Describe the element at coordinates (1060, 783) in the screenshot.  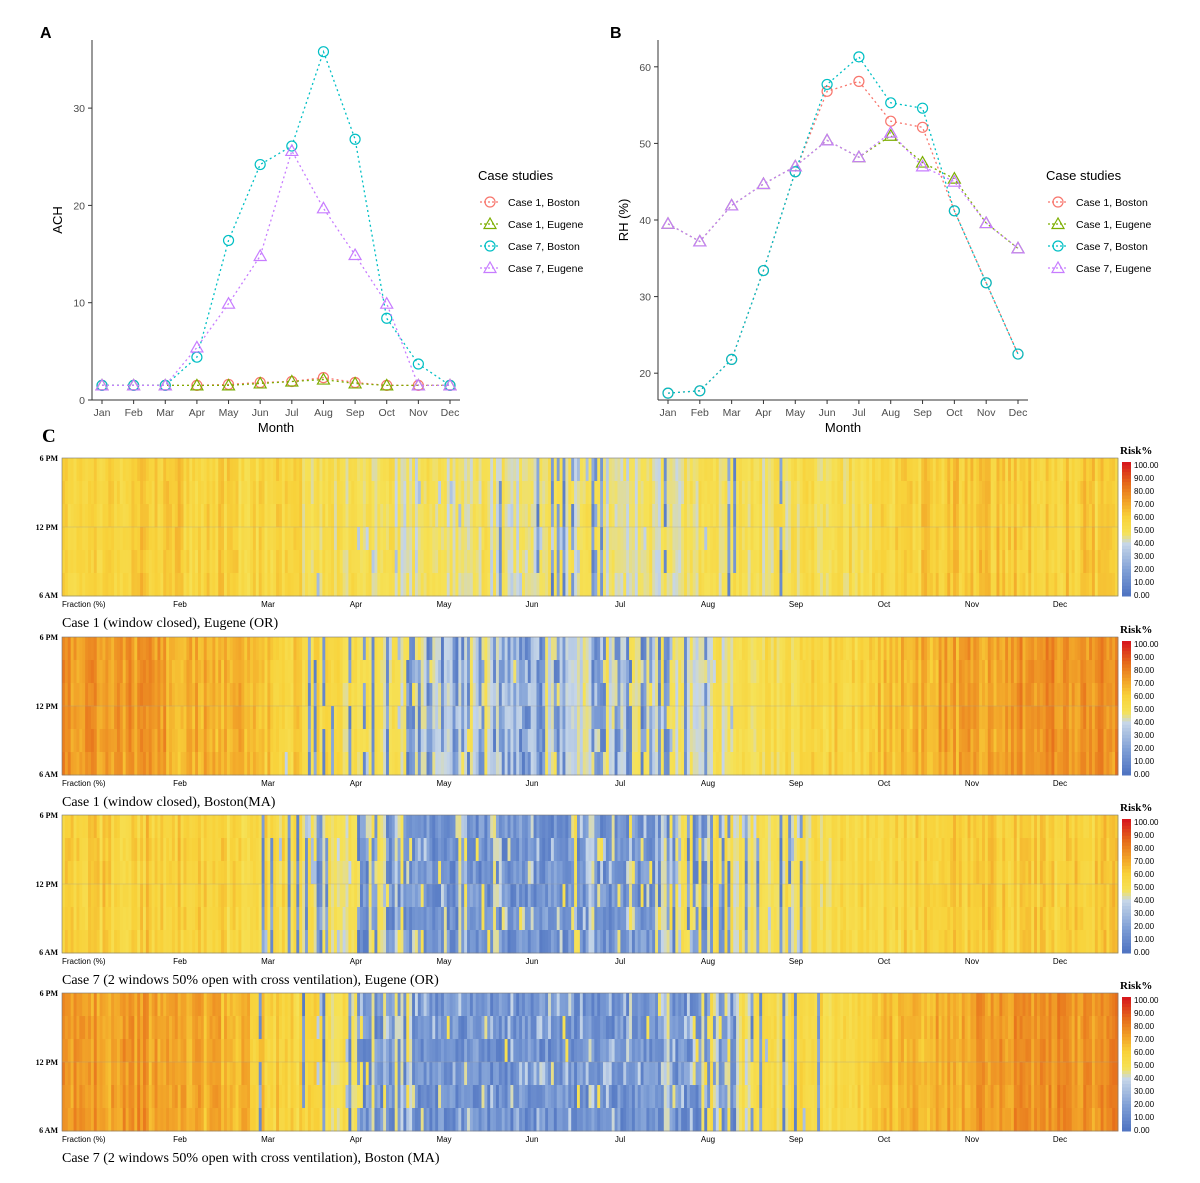
I see `heatmap-month-label: Dec` at that location.